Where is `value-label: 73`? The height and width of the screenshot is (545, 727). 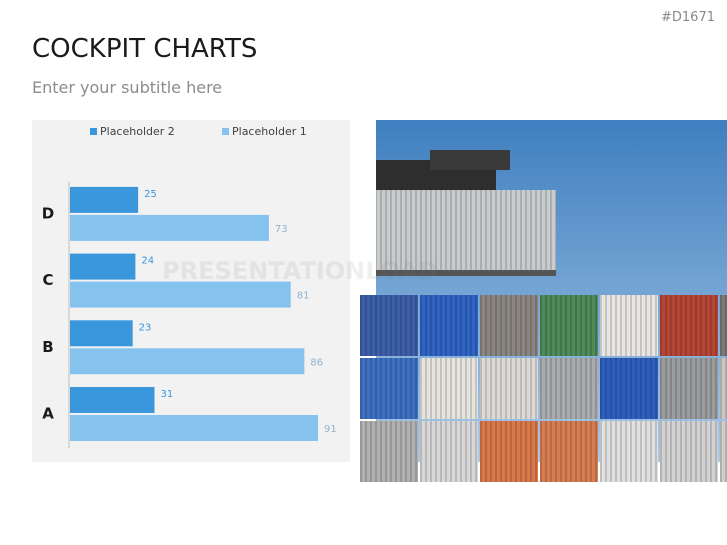 value-label: 73 is located at coordinates (281, 229).